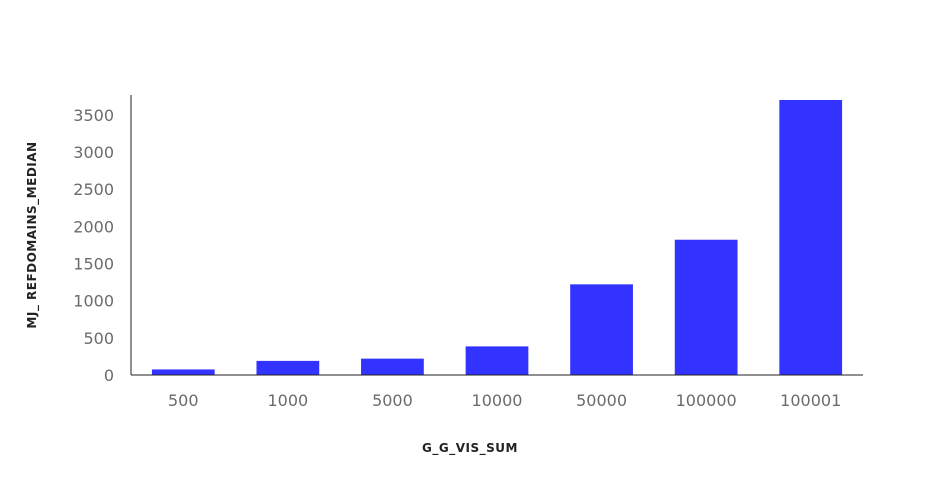  What do you see at coordinates (706, 400) in the screenshot?
I see `x-tick-label: 100000` at bounding box center [706, 400].